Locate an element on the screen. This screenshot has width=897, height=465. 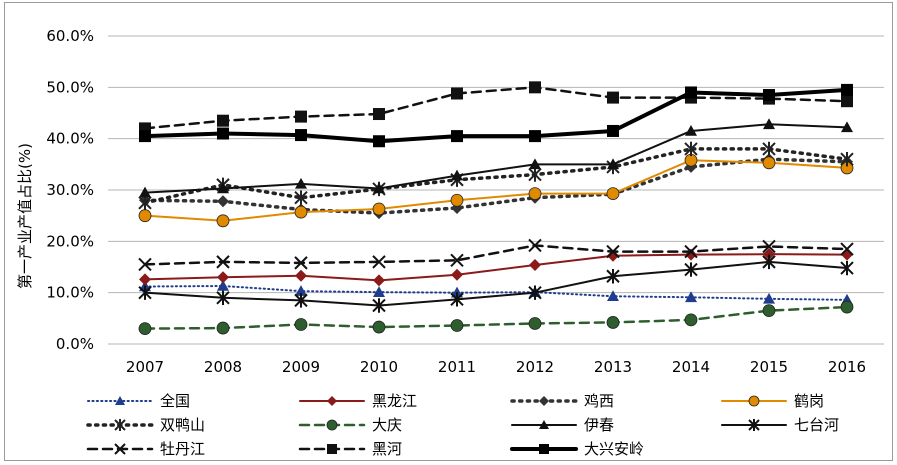
series-七台河 is located at coordinates (496, 283).